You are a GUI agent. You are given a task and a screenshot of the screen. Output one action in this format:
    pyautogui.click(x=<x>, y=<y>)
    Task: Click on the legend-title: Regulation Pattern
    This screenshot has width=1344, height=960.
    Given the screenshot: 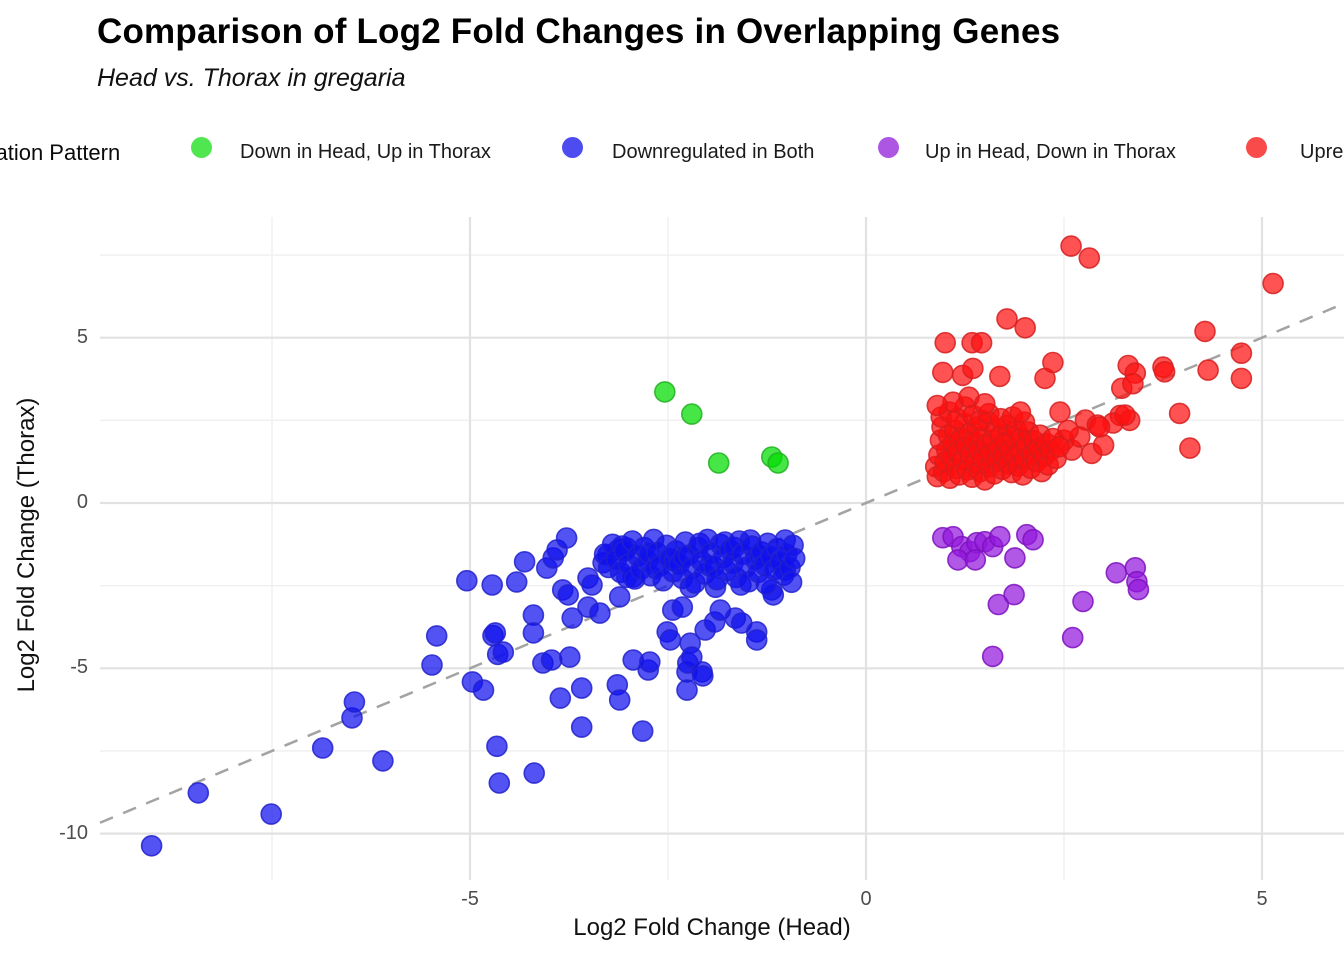 What is the action you would take?
    pyautogui.click(x=60, y=152)
    